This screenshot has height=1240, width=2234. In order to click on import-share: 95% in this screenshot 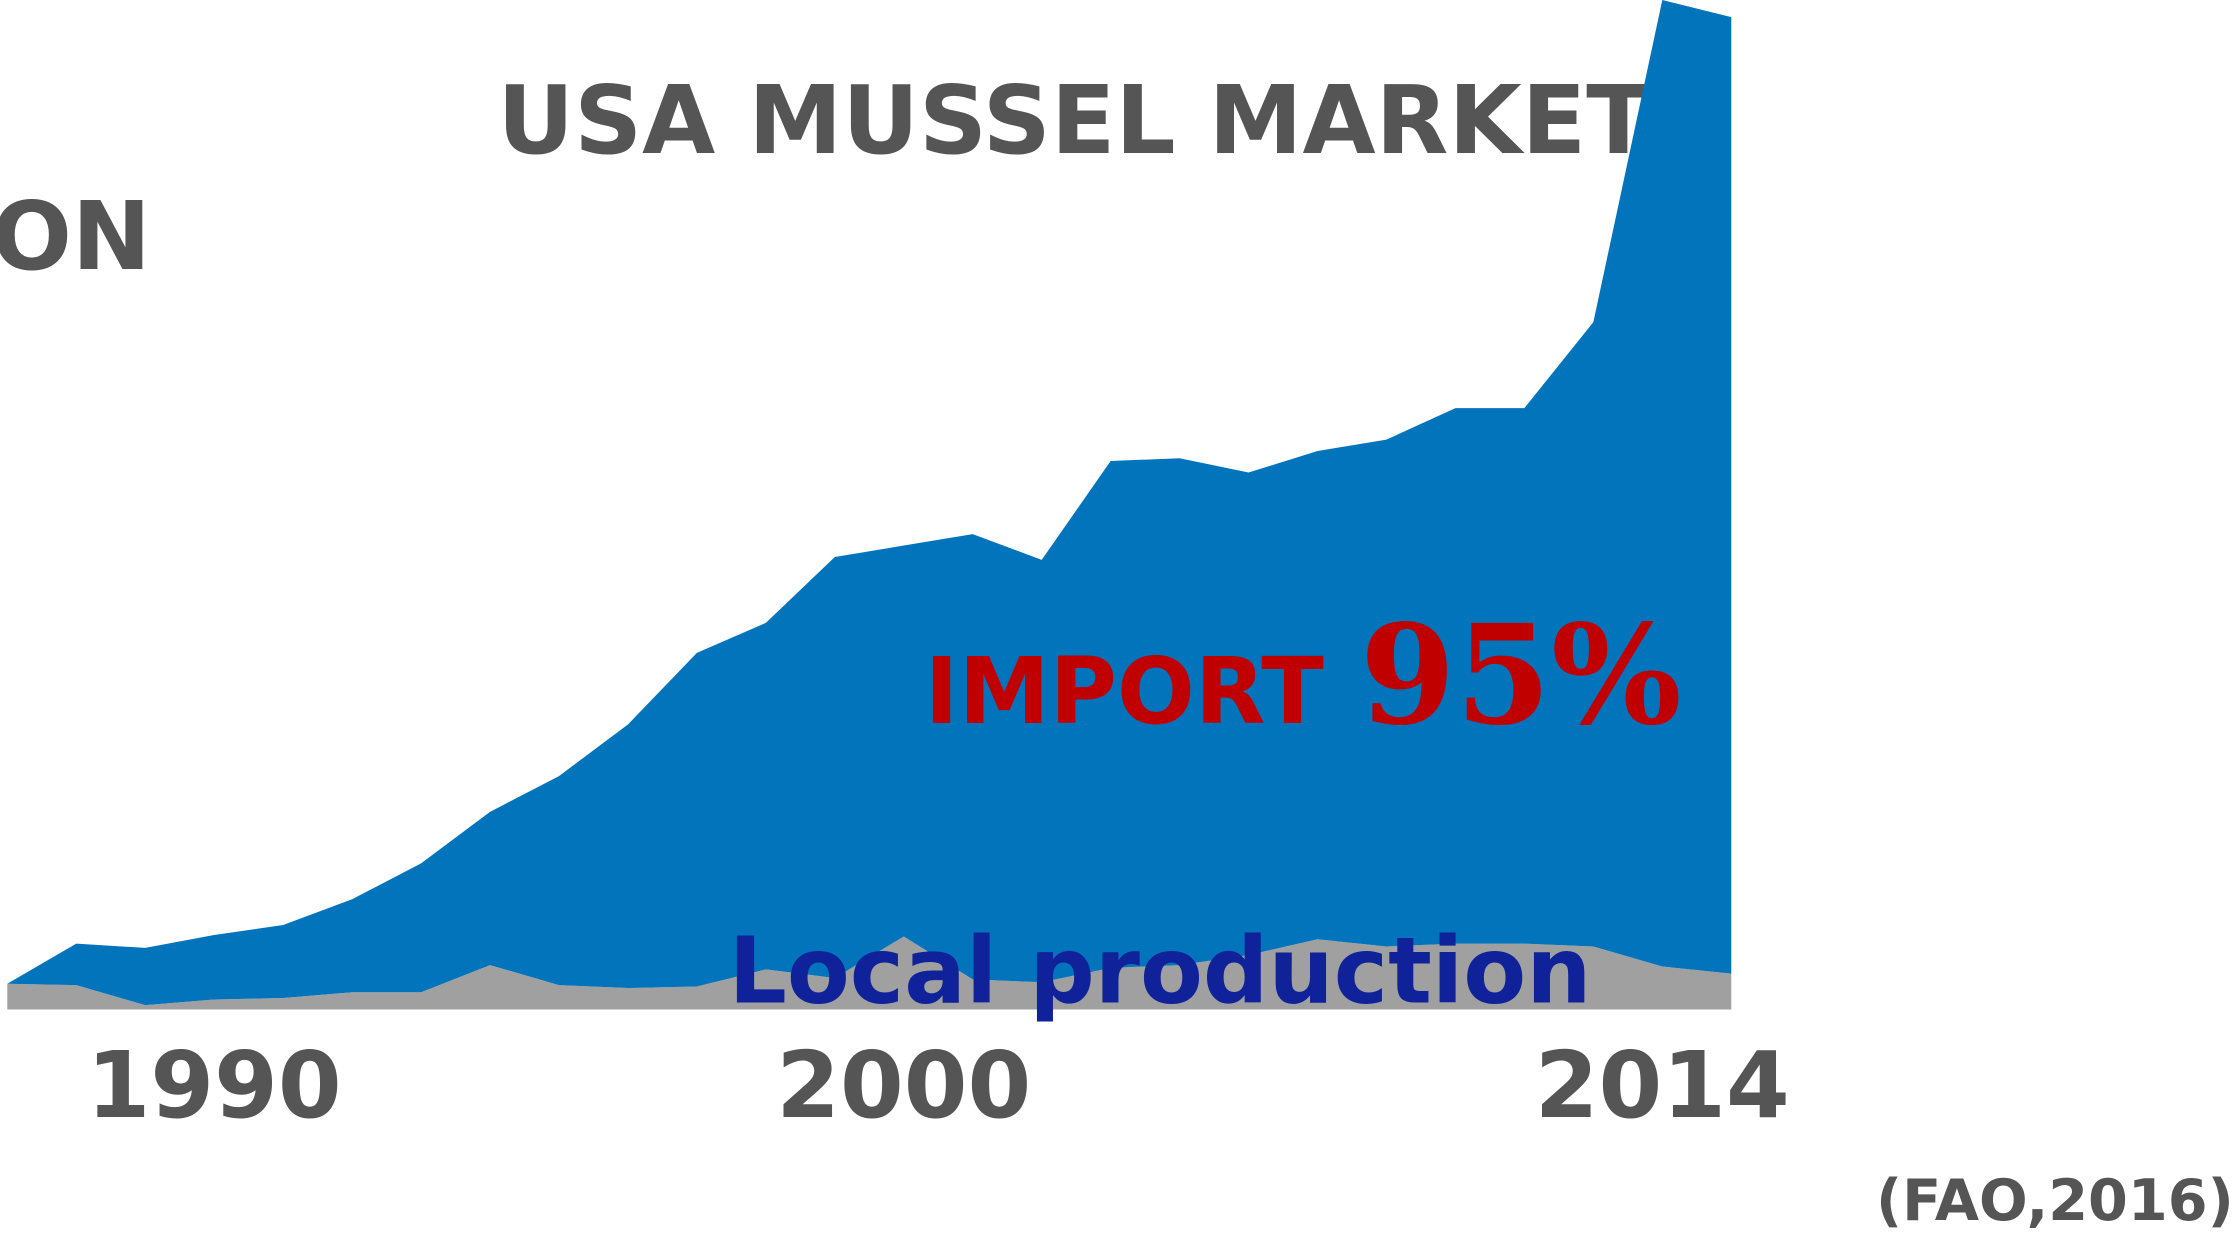, I will do `click(1521, 675)`.